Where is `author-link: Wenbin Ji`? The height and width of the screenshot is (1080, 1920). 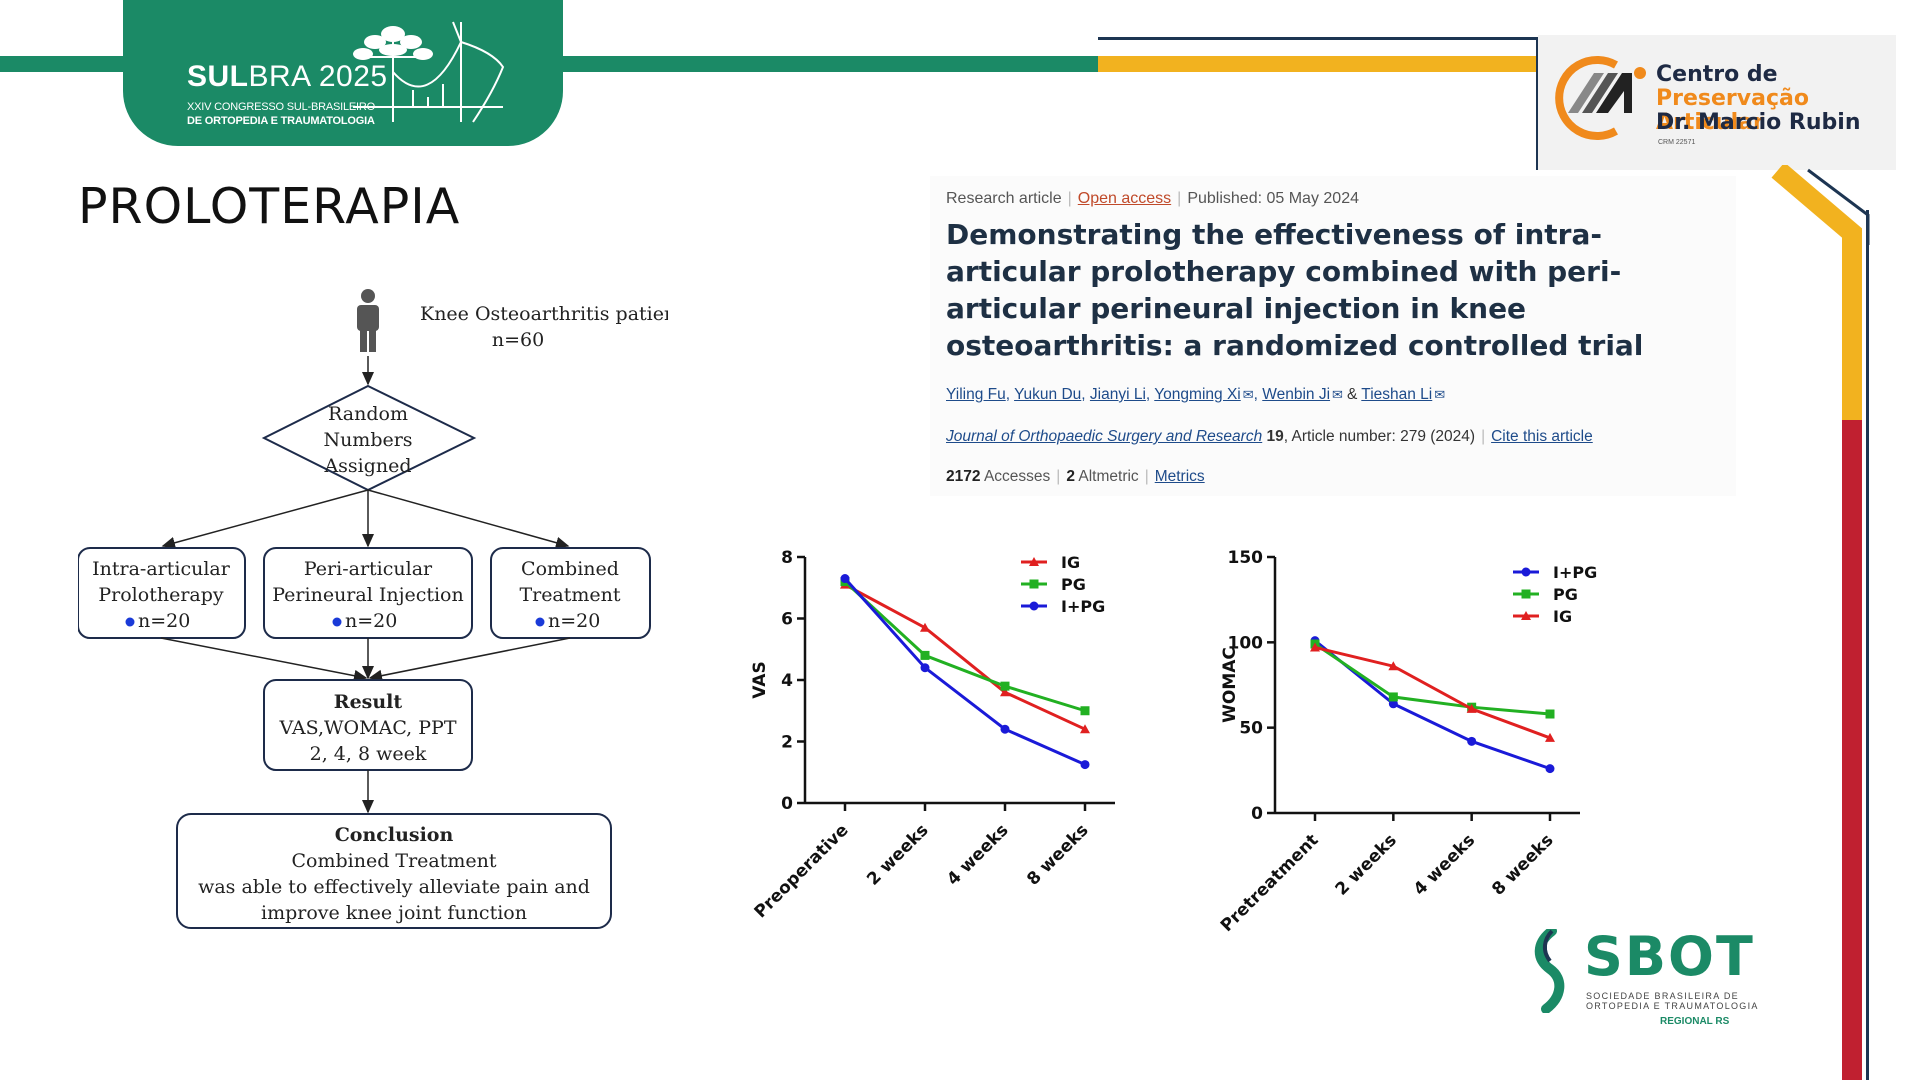 author-link: Wenbin Ji is located at coordinates (1296, 394).